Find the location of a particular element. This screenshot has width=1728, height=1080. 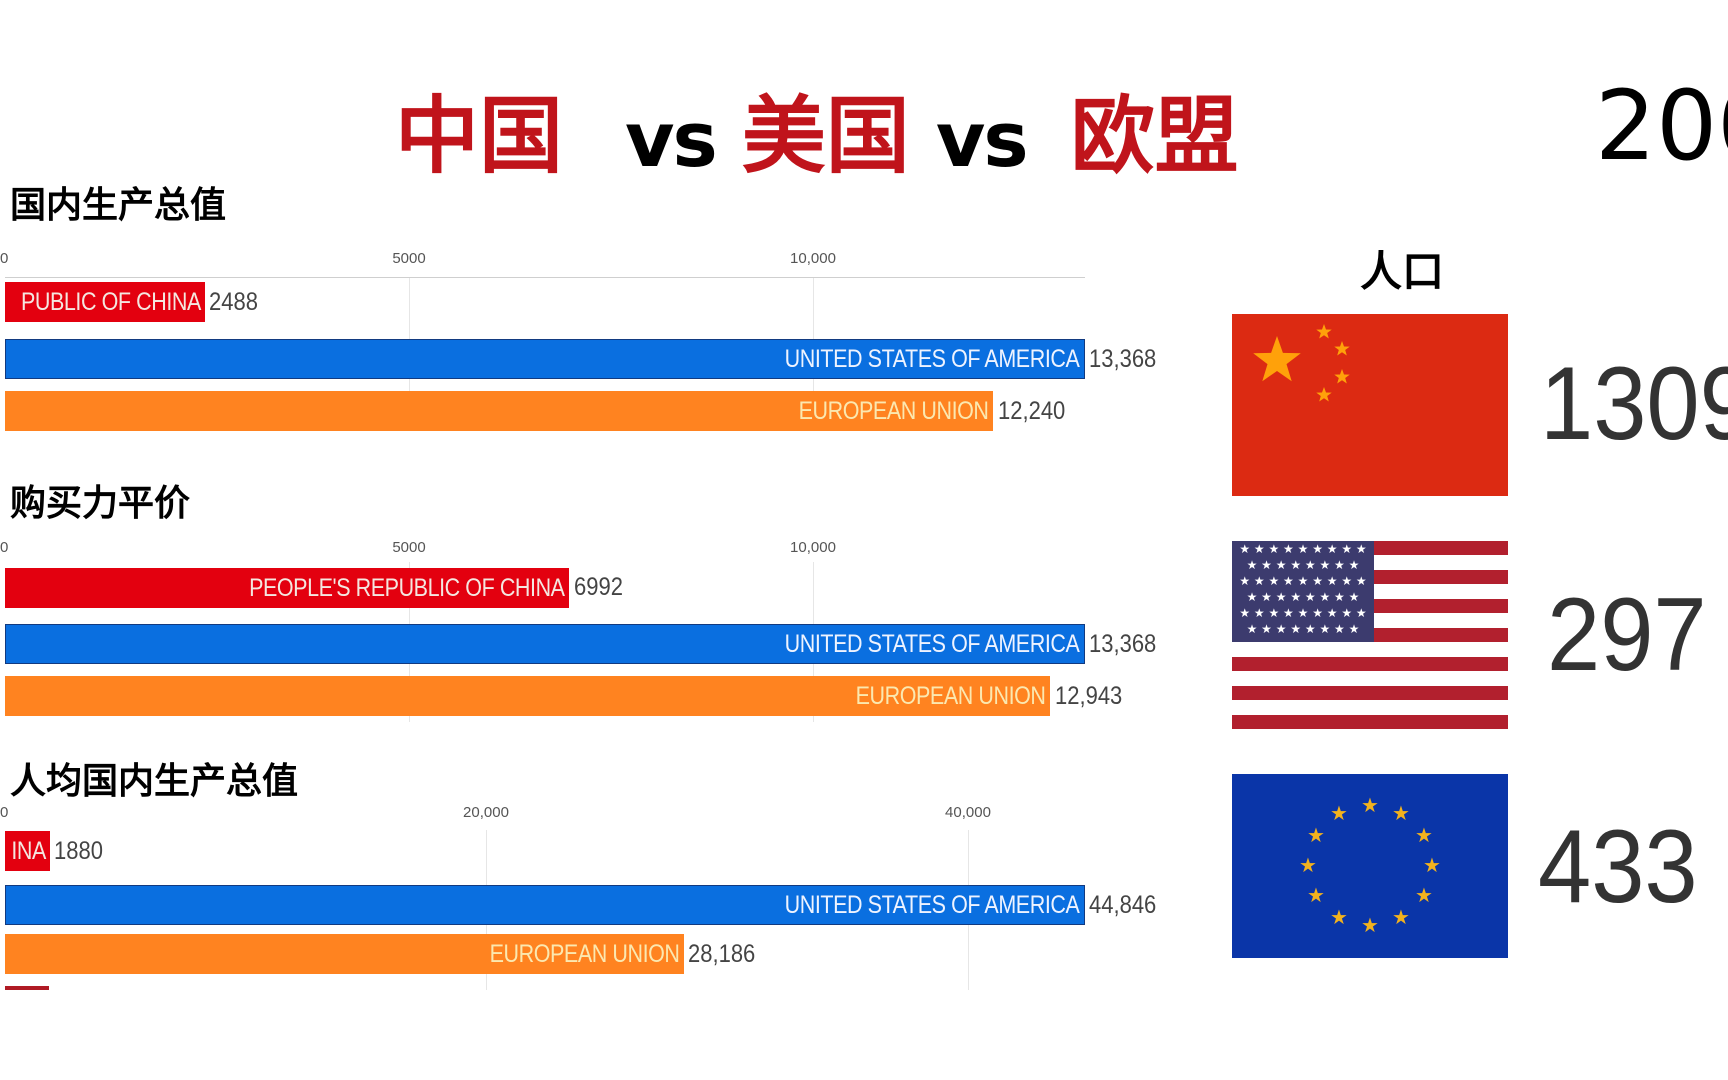

bar-value: 1880 is located at coordinates (78, 851).